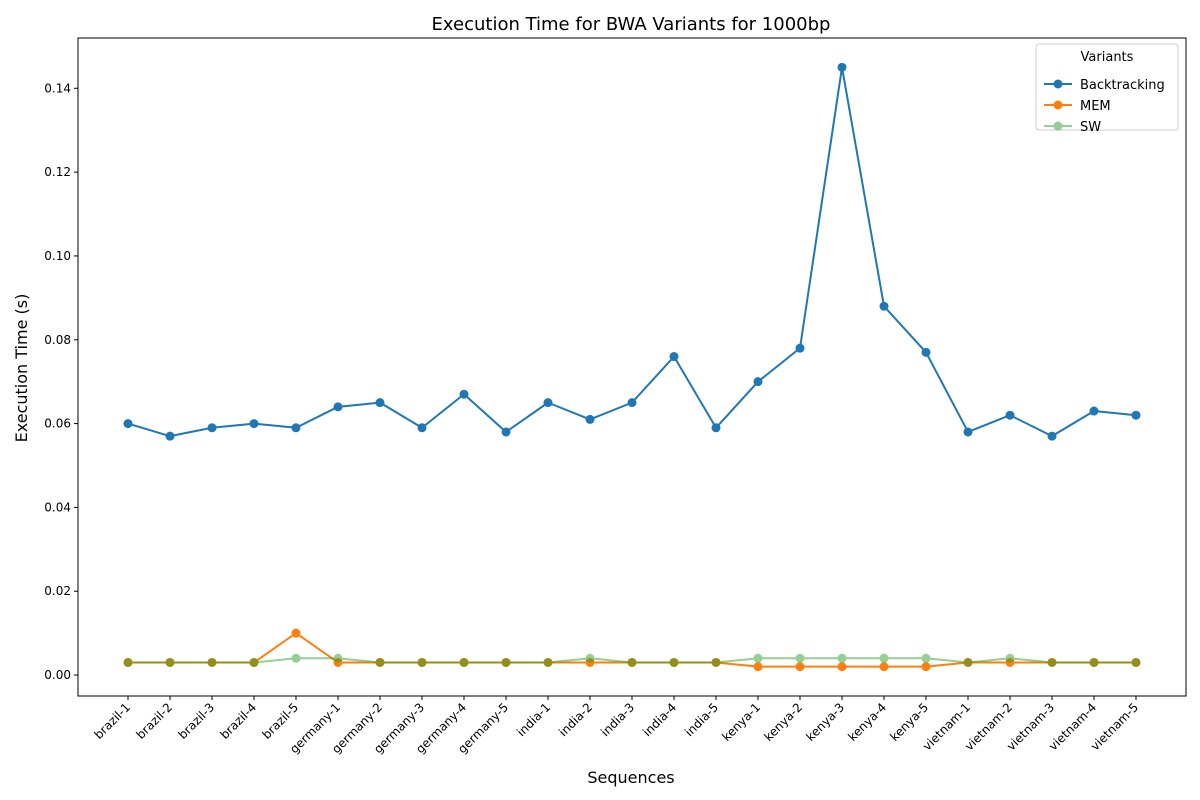 This screenshot has width=1200, height=800. I want to click on x-tick-label: kenya-5, so click(909, 722).